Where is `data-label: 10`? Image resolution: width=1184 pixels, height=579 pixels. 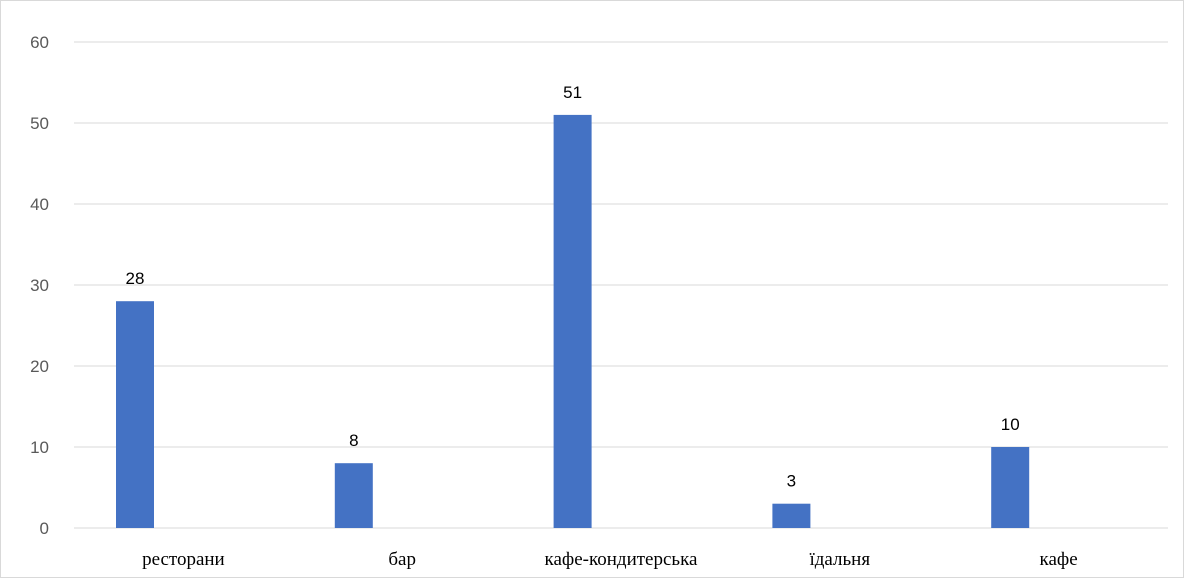
data-label: 10 is located at coordinates (1010, 424).